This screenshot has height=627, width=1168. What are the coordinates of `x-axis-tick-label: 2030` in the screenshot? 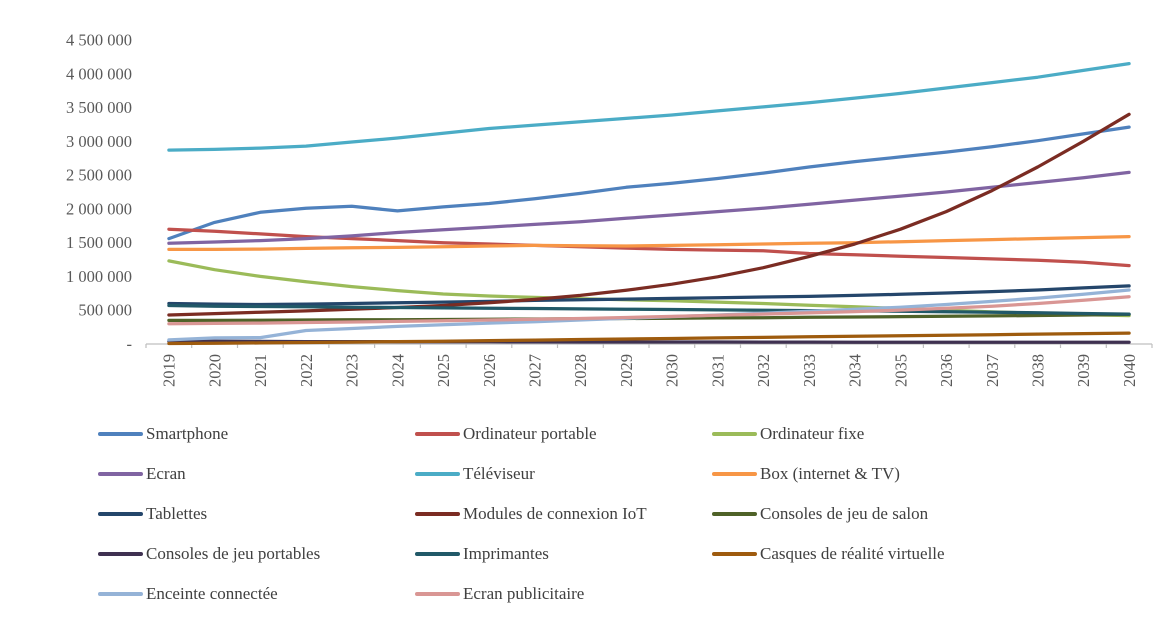 It's located at (672, 370).